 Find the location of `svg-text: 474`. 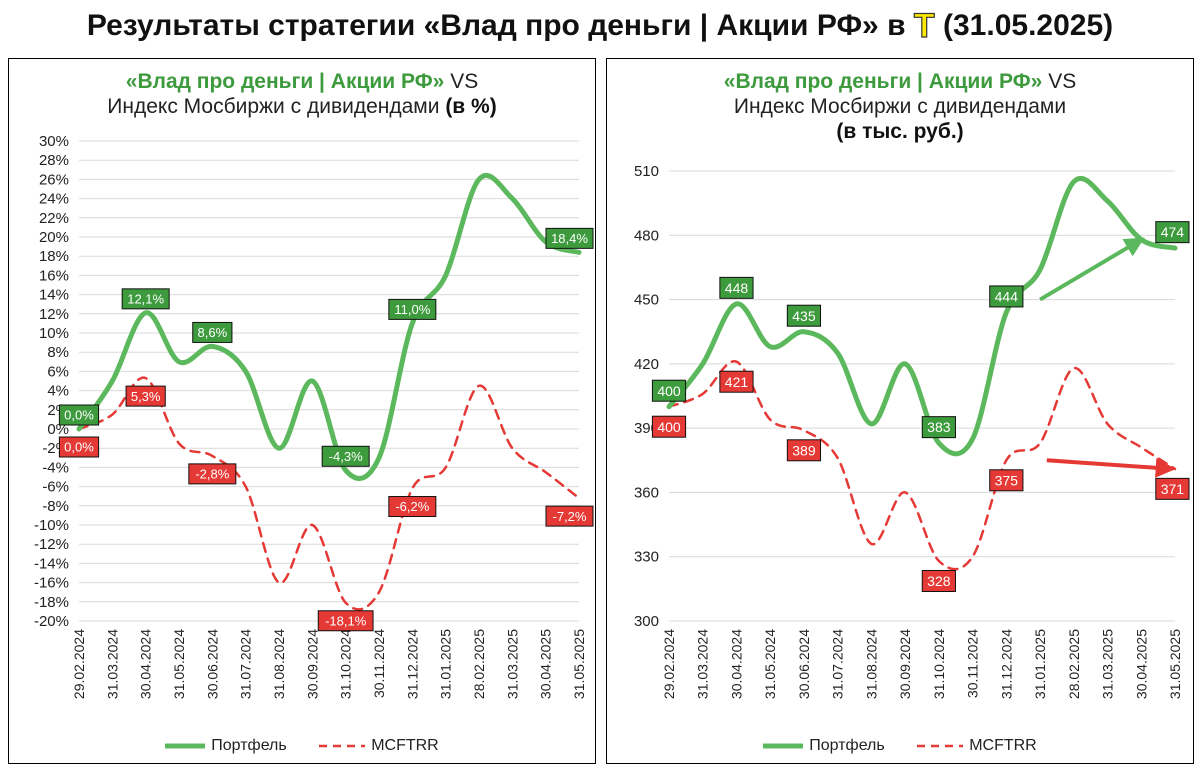

svg-text: 474 is located at coordinates (1173, 232).